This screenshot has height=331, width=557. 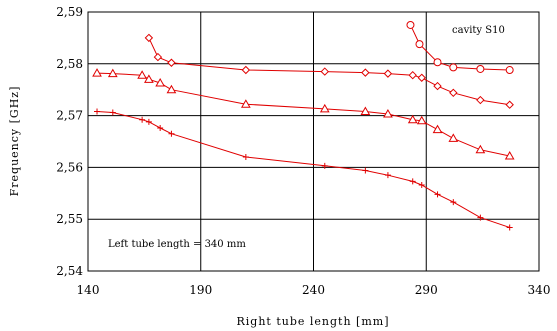 What do you see at coordinates (460, 47) in the screenshot?
I see `series-circle` at bounding box center [460, 47].